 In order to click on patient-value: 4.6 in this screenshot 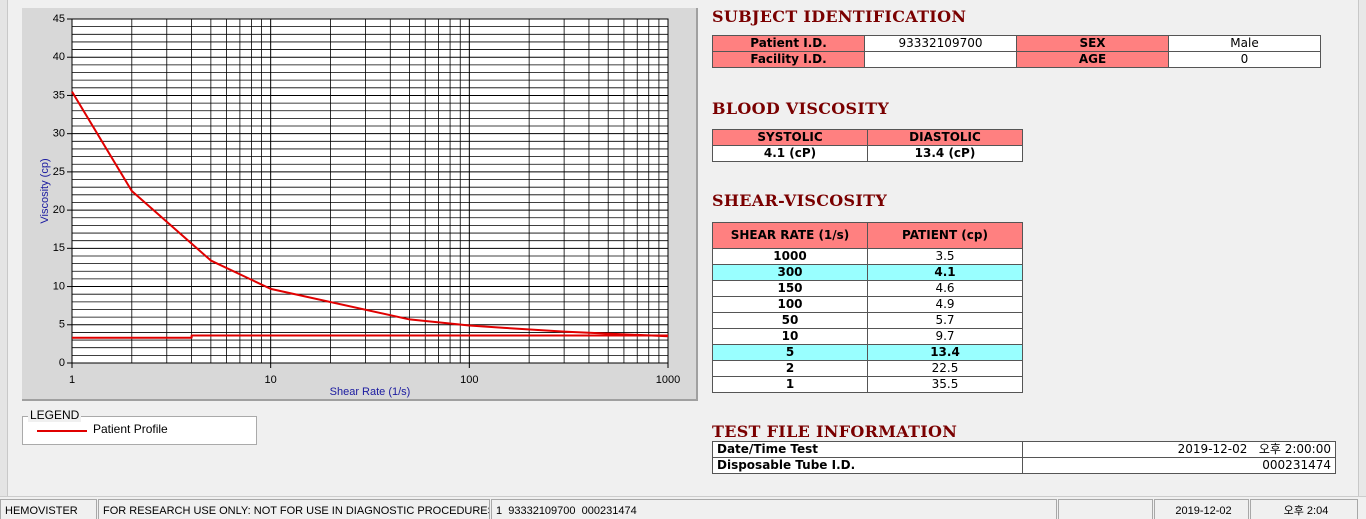, I will do `click(945, 288)`.